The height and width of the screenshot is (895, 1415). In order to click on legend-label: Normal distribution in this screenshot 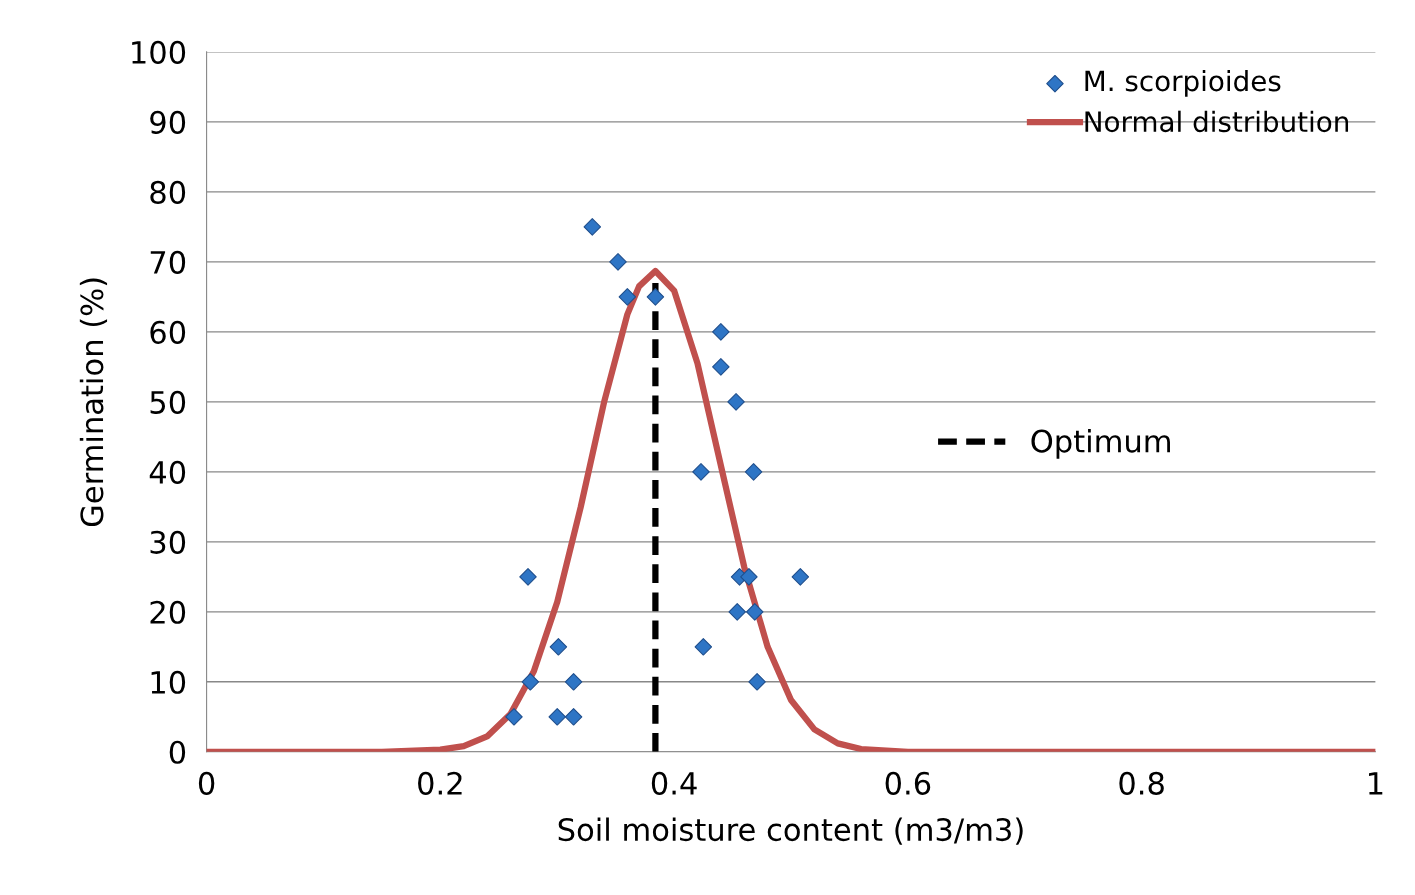, I will do `click(1217, 121)`.